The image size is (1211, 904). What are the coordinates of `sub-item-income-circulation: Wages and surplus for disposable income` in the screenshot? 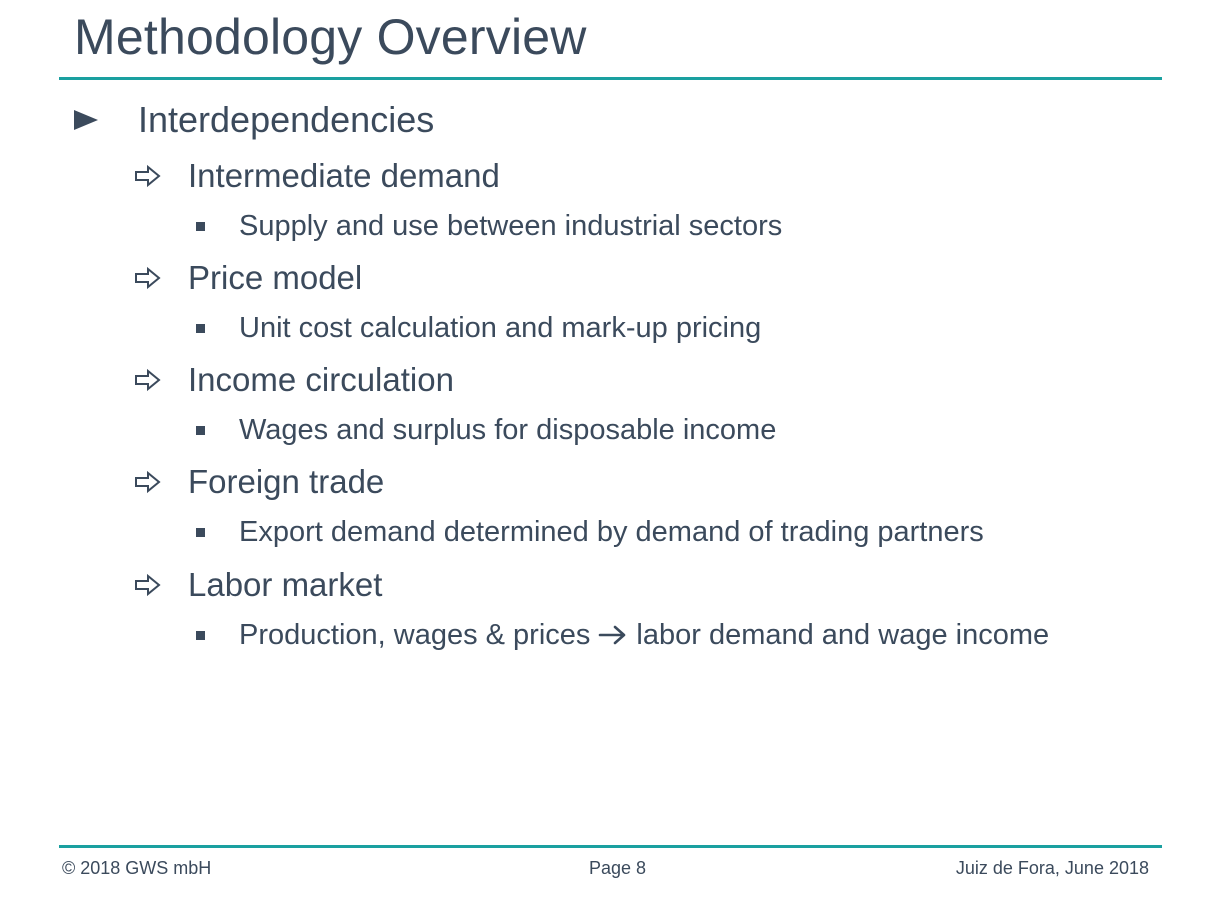 It's located at (486, 430).